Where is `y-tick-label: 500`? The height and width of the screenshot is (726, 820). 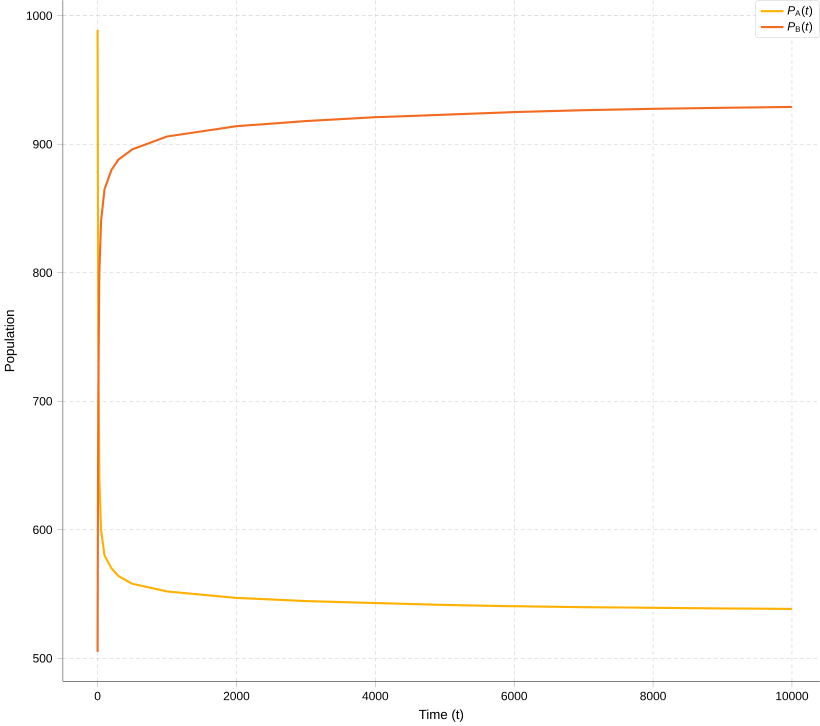
y-tick-label: 500 is located at coordinates (42, 658).